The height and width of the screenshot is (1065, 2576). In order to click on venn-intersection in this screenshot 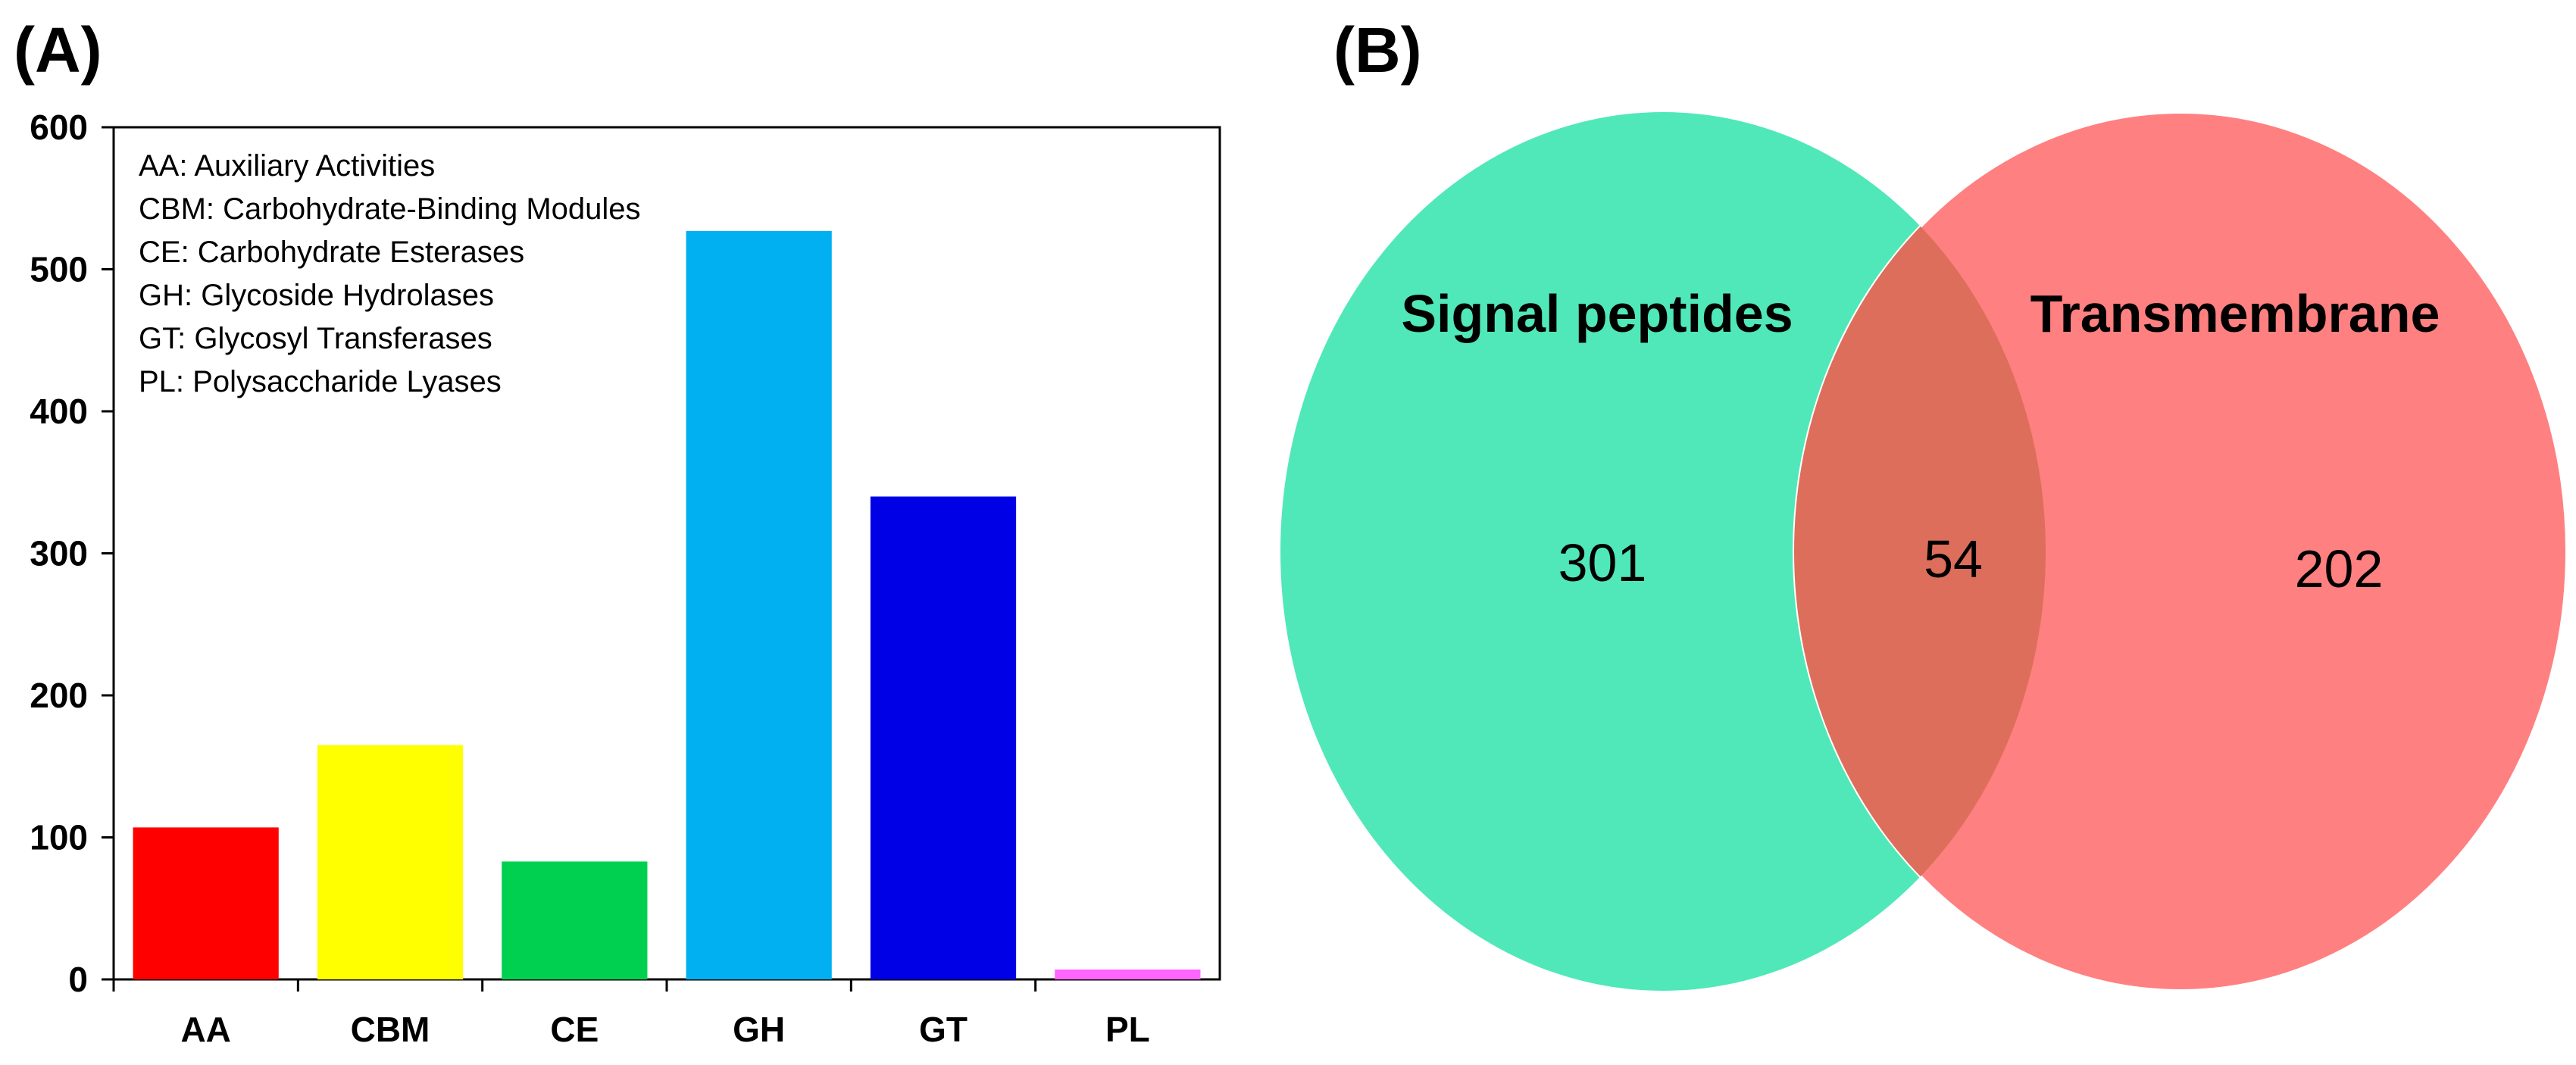, I will do `click(1920, 552)`.